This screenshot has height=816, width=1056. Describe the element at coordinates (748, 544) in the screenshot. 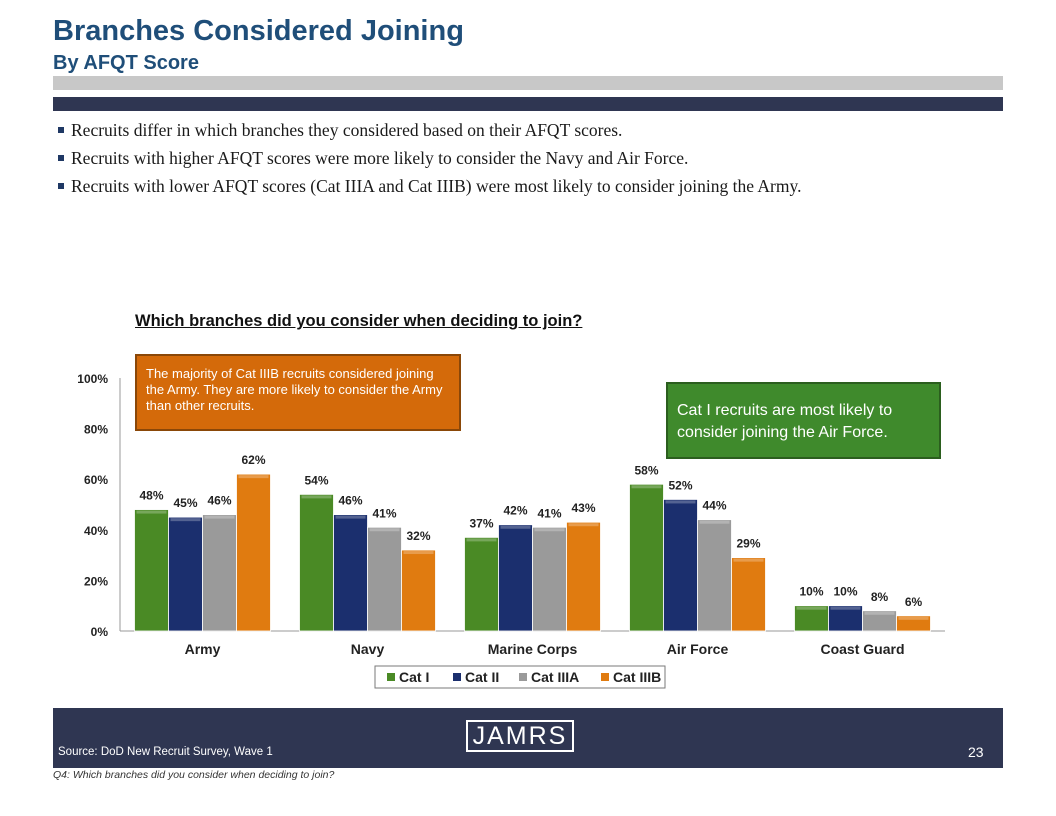

I see `data-label: 29%` at that location.